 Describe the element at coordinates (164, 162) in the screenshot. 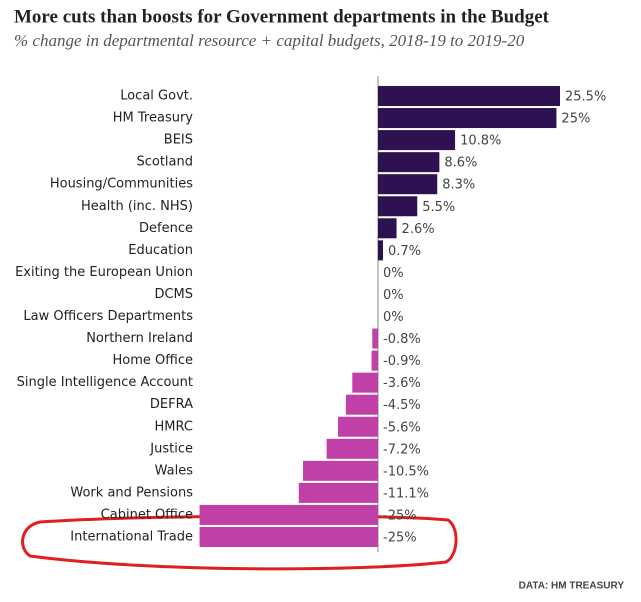

I see `category-label: Scotland` at that location.